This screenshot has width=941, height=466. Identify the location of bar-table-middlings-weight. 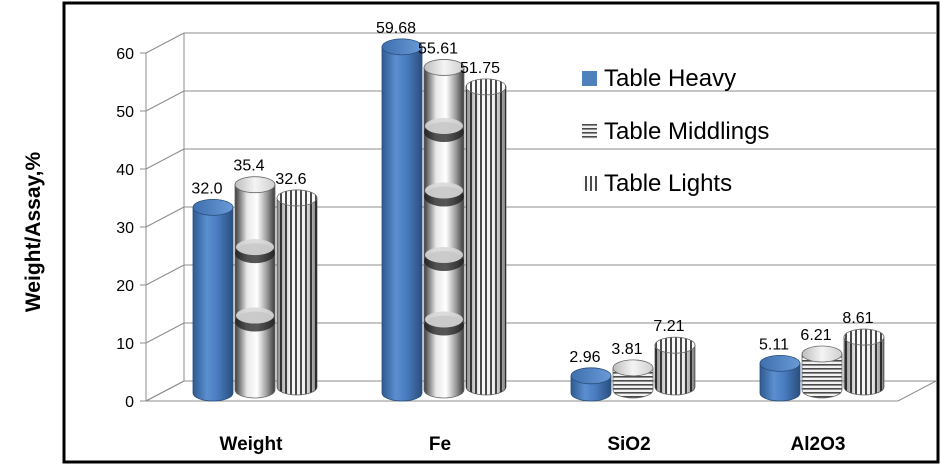
(255, 287).